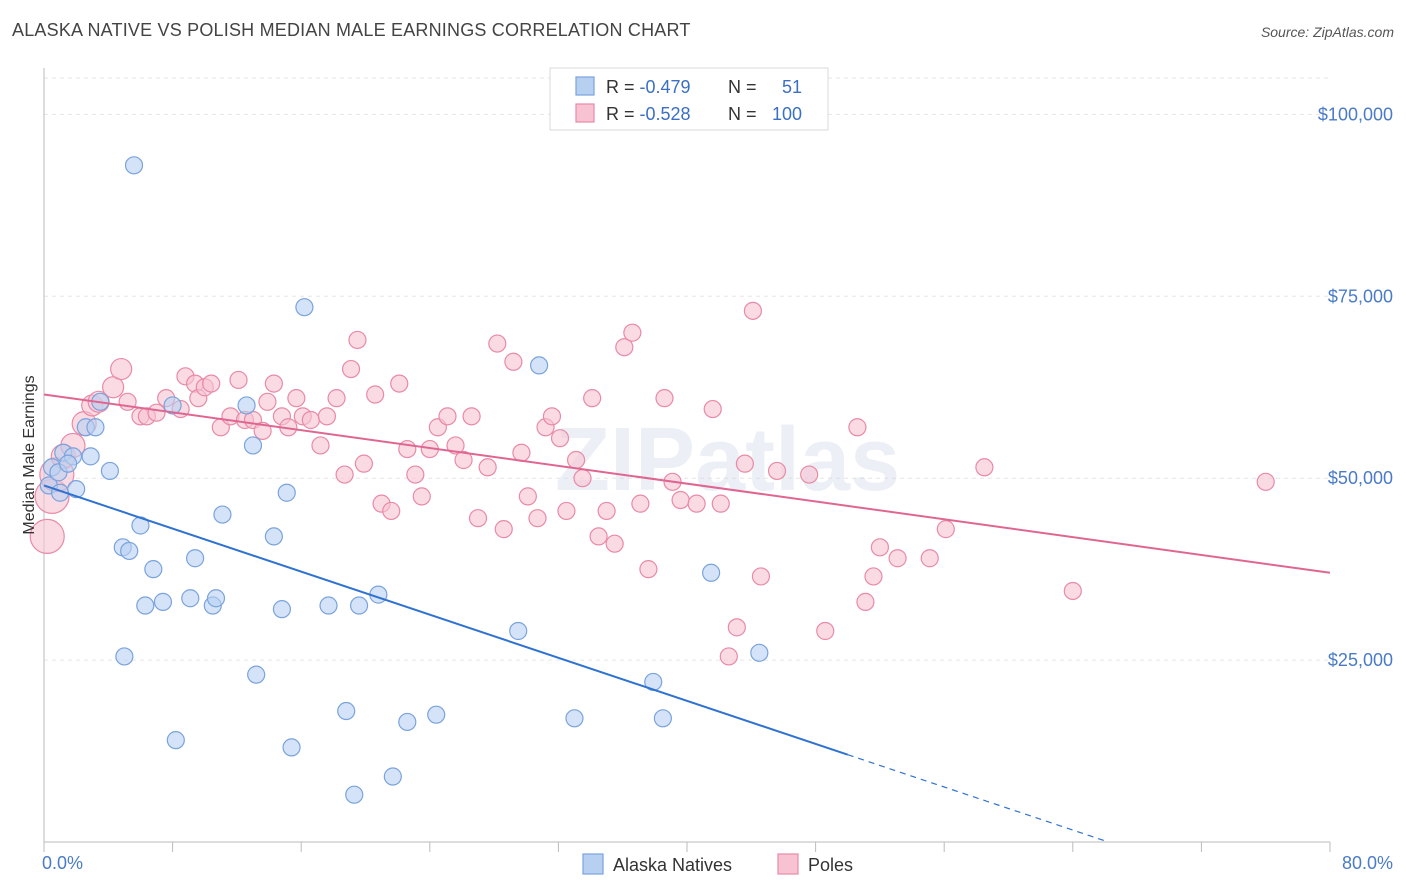 The width and height of the screenshot is (1406, 892). Describe the element at coordinates (585, 113) in the screenshot. I see `legend-swatch-poles` at that location.